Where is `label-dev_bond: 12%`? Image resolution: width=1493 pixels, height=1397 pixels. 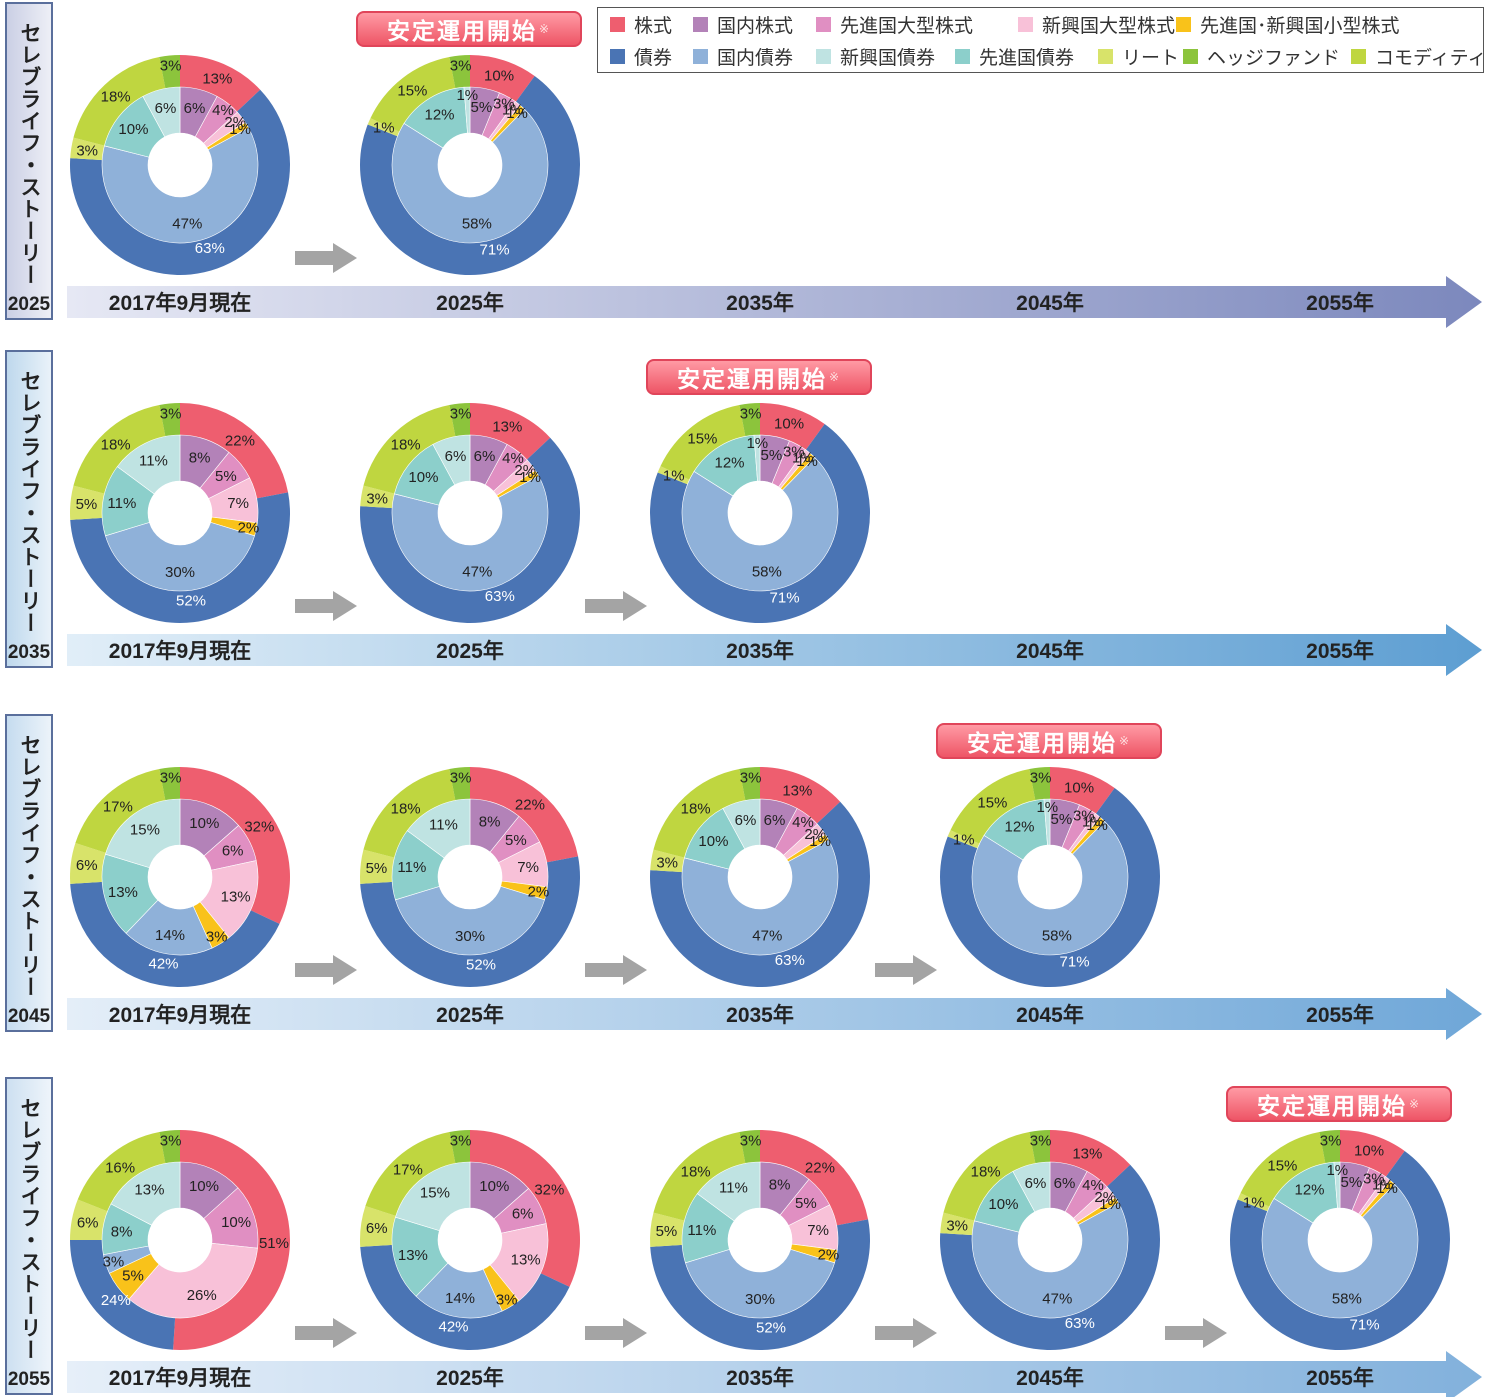
label-dev_bond: 12% is located at coordinates (729, 462).